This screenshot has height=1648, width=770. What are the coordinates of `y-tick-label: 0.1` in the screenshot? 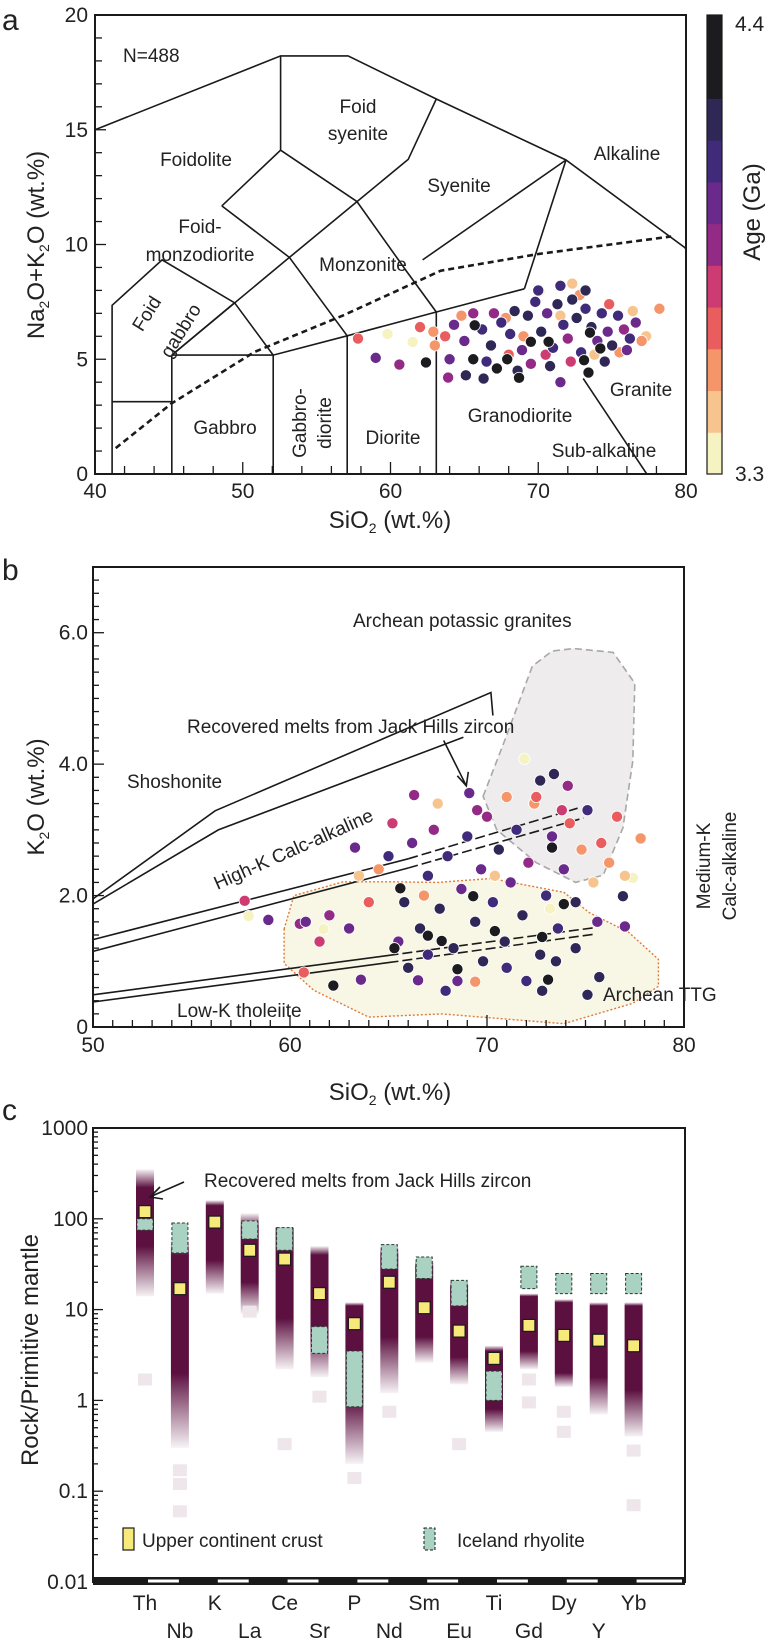 It's located at (73, 1491).